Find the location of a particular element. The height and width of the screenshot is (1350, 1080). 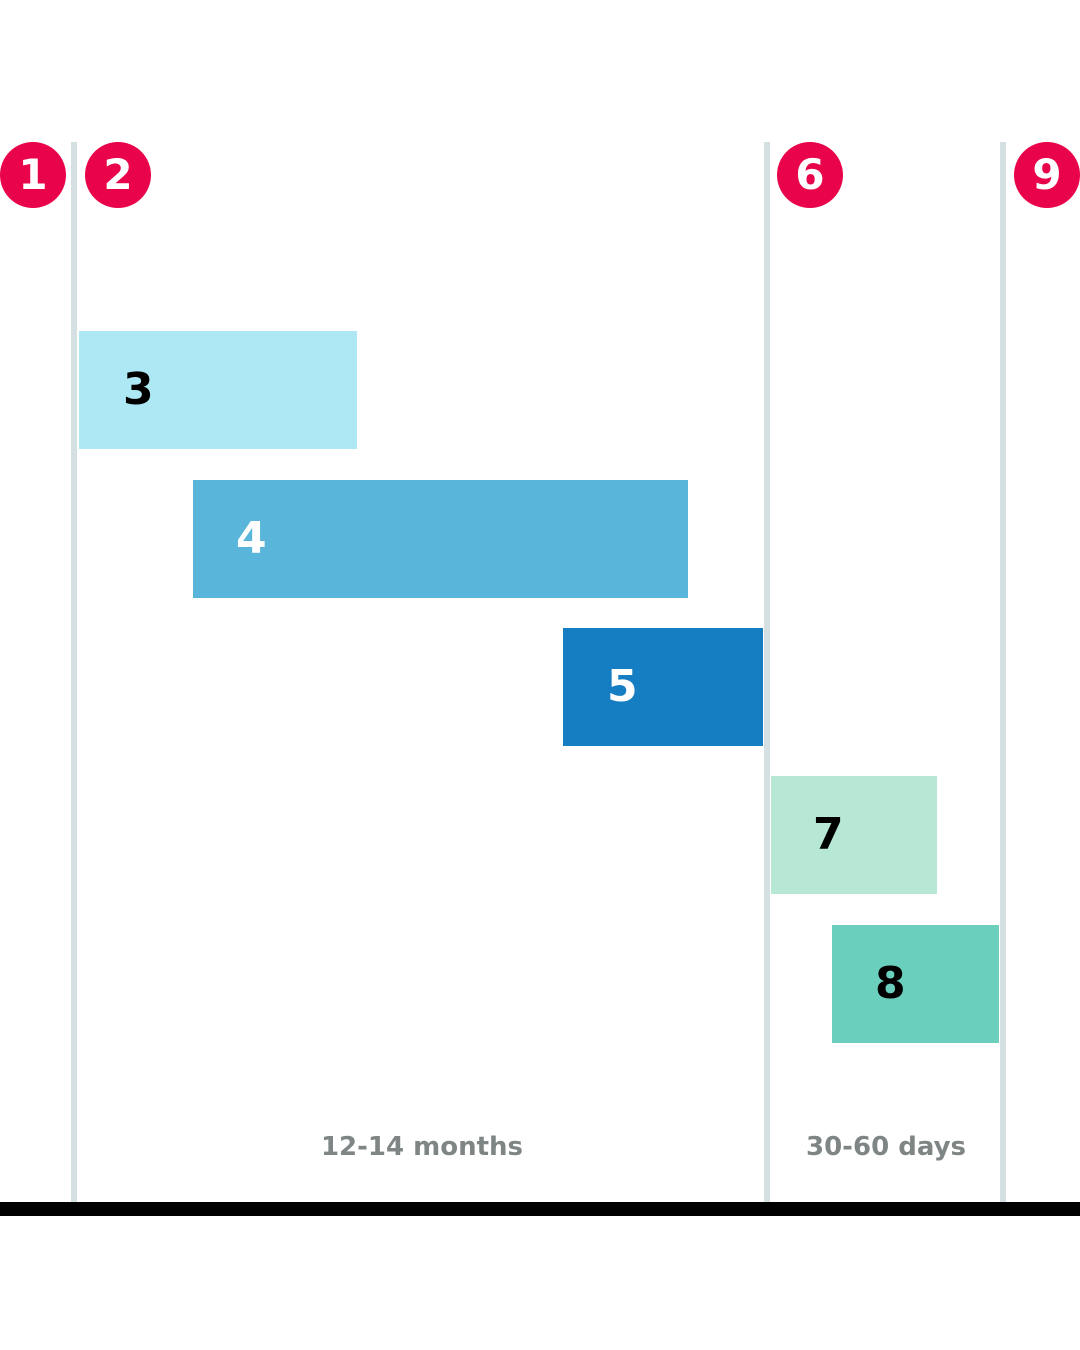

milestone-1: 1 is located at coordinates (33, 175).